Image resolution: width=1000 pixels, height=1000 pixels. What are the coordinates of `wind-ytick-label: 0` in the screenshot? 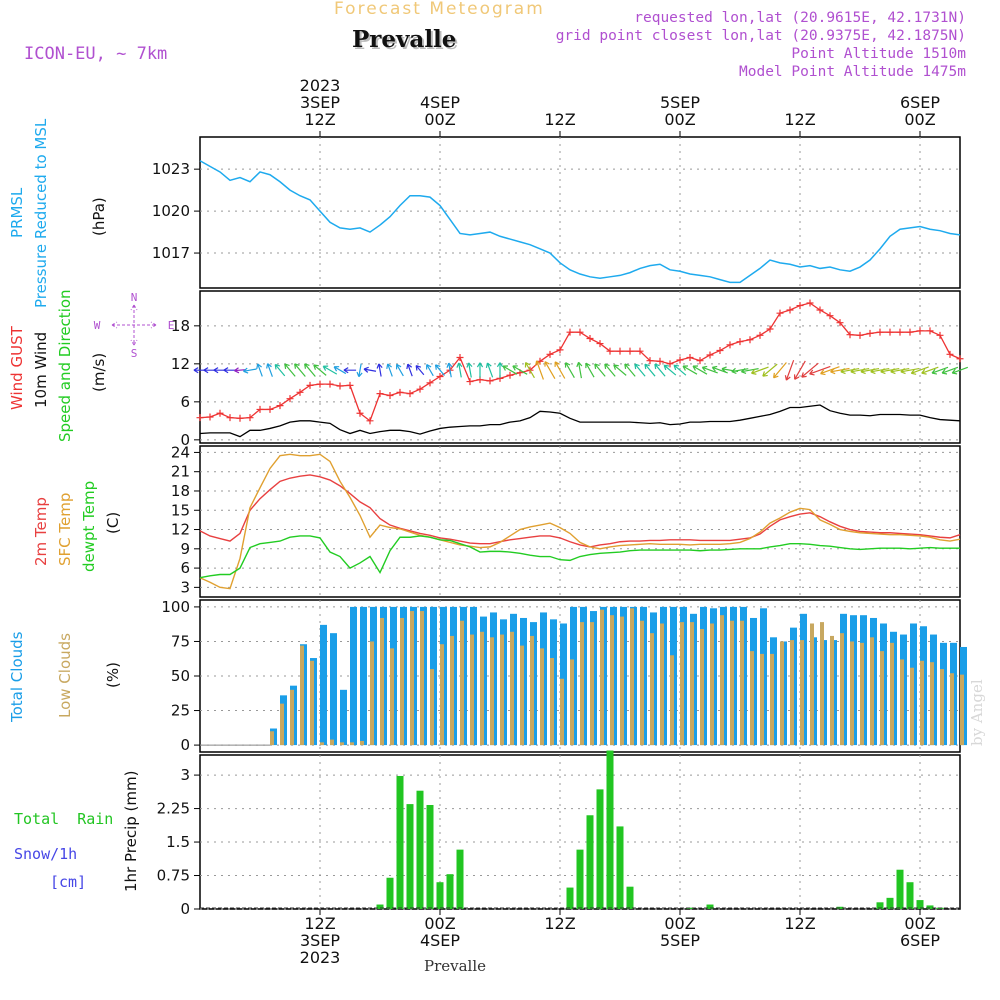 It's located at (185, 440).